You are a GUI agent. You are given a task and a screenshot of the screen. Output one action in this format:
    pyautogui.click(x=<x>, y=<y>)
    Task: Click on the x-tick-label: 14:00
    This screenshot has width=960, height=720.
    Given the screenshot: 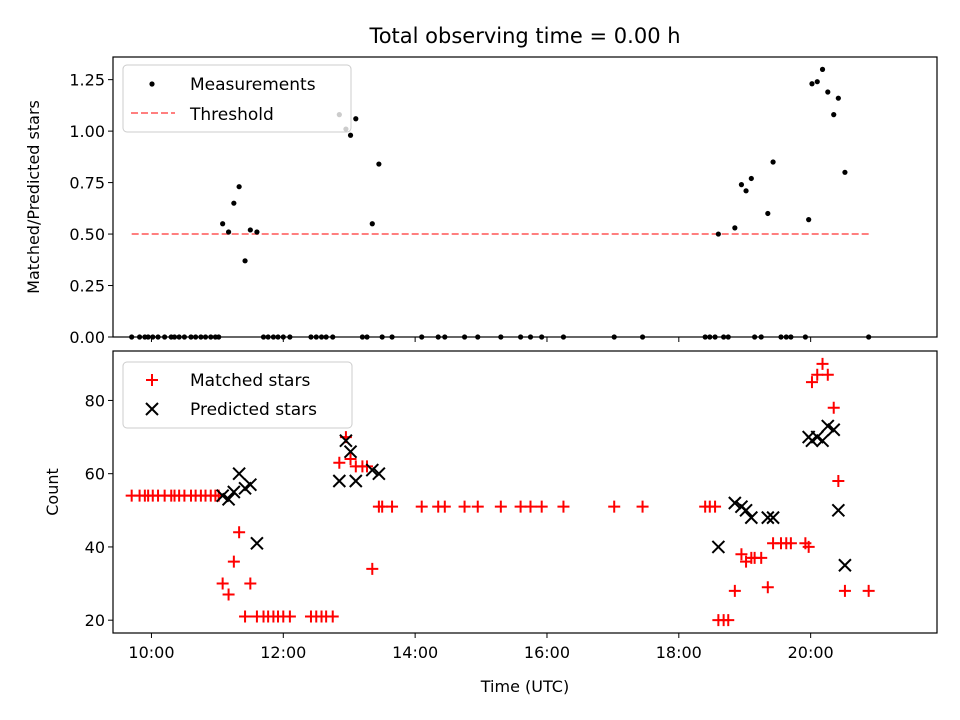 What is the action you would take?
    pyautogui.click(x=415, y=652)
    